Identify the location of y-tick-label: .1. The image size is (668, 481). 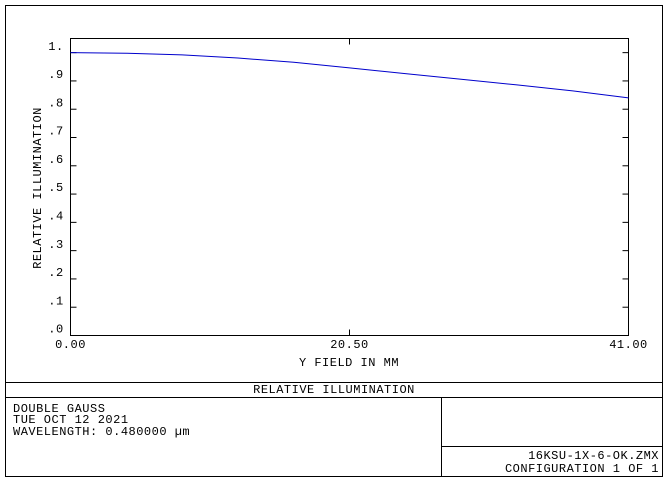
(55, 301).